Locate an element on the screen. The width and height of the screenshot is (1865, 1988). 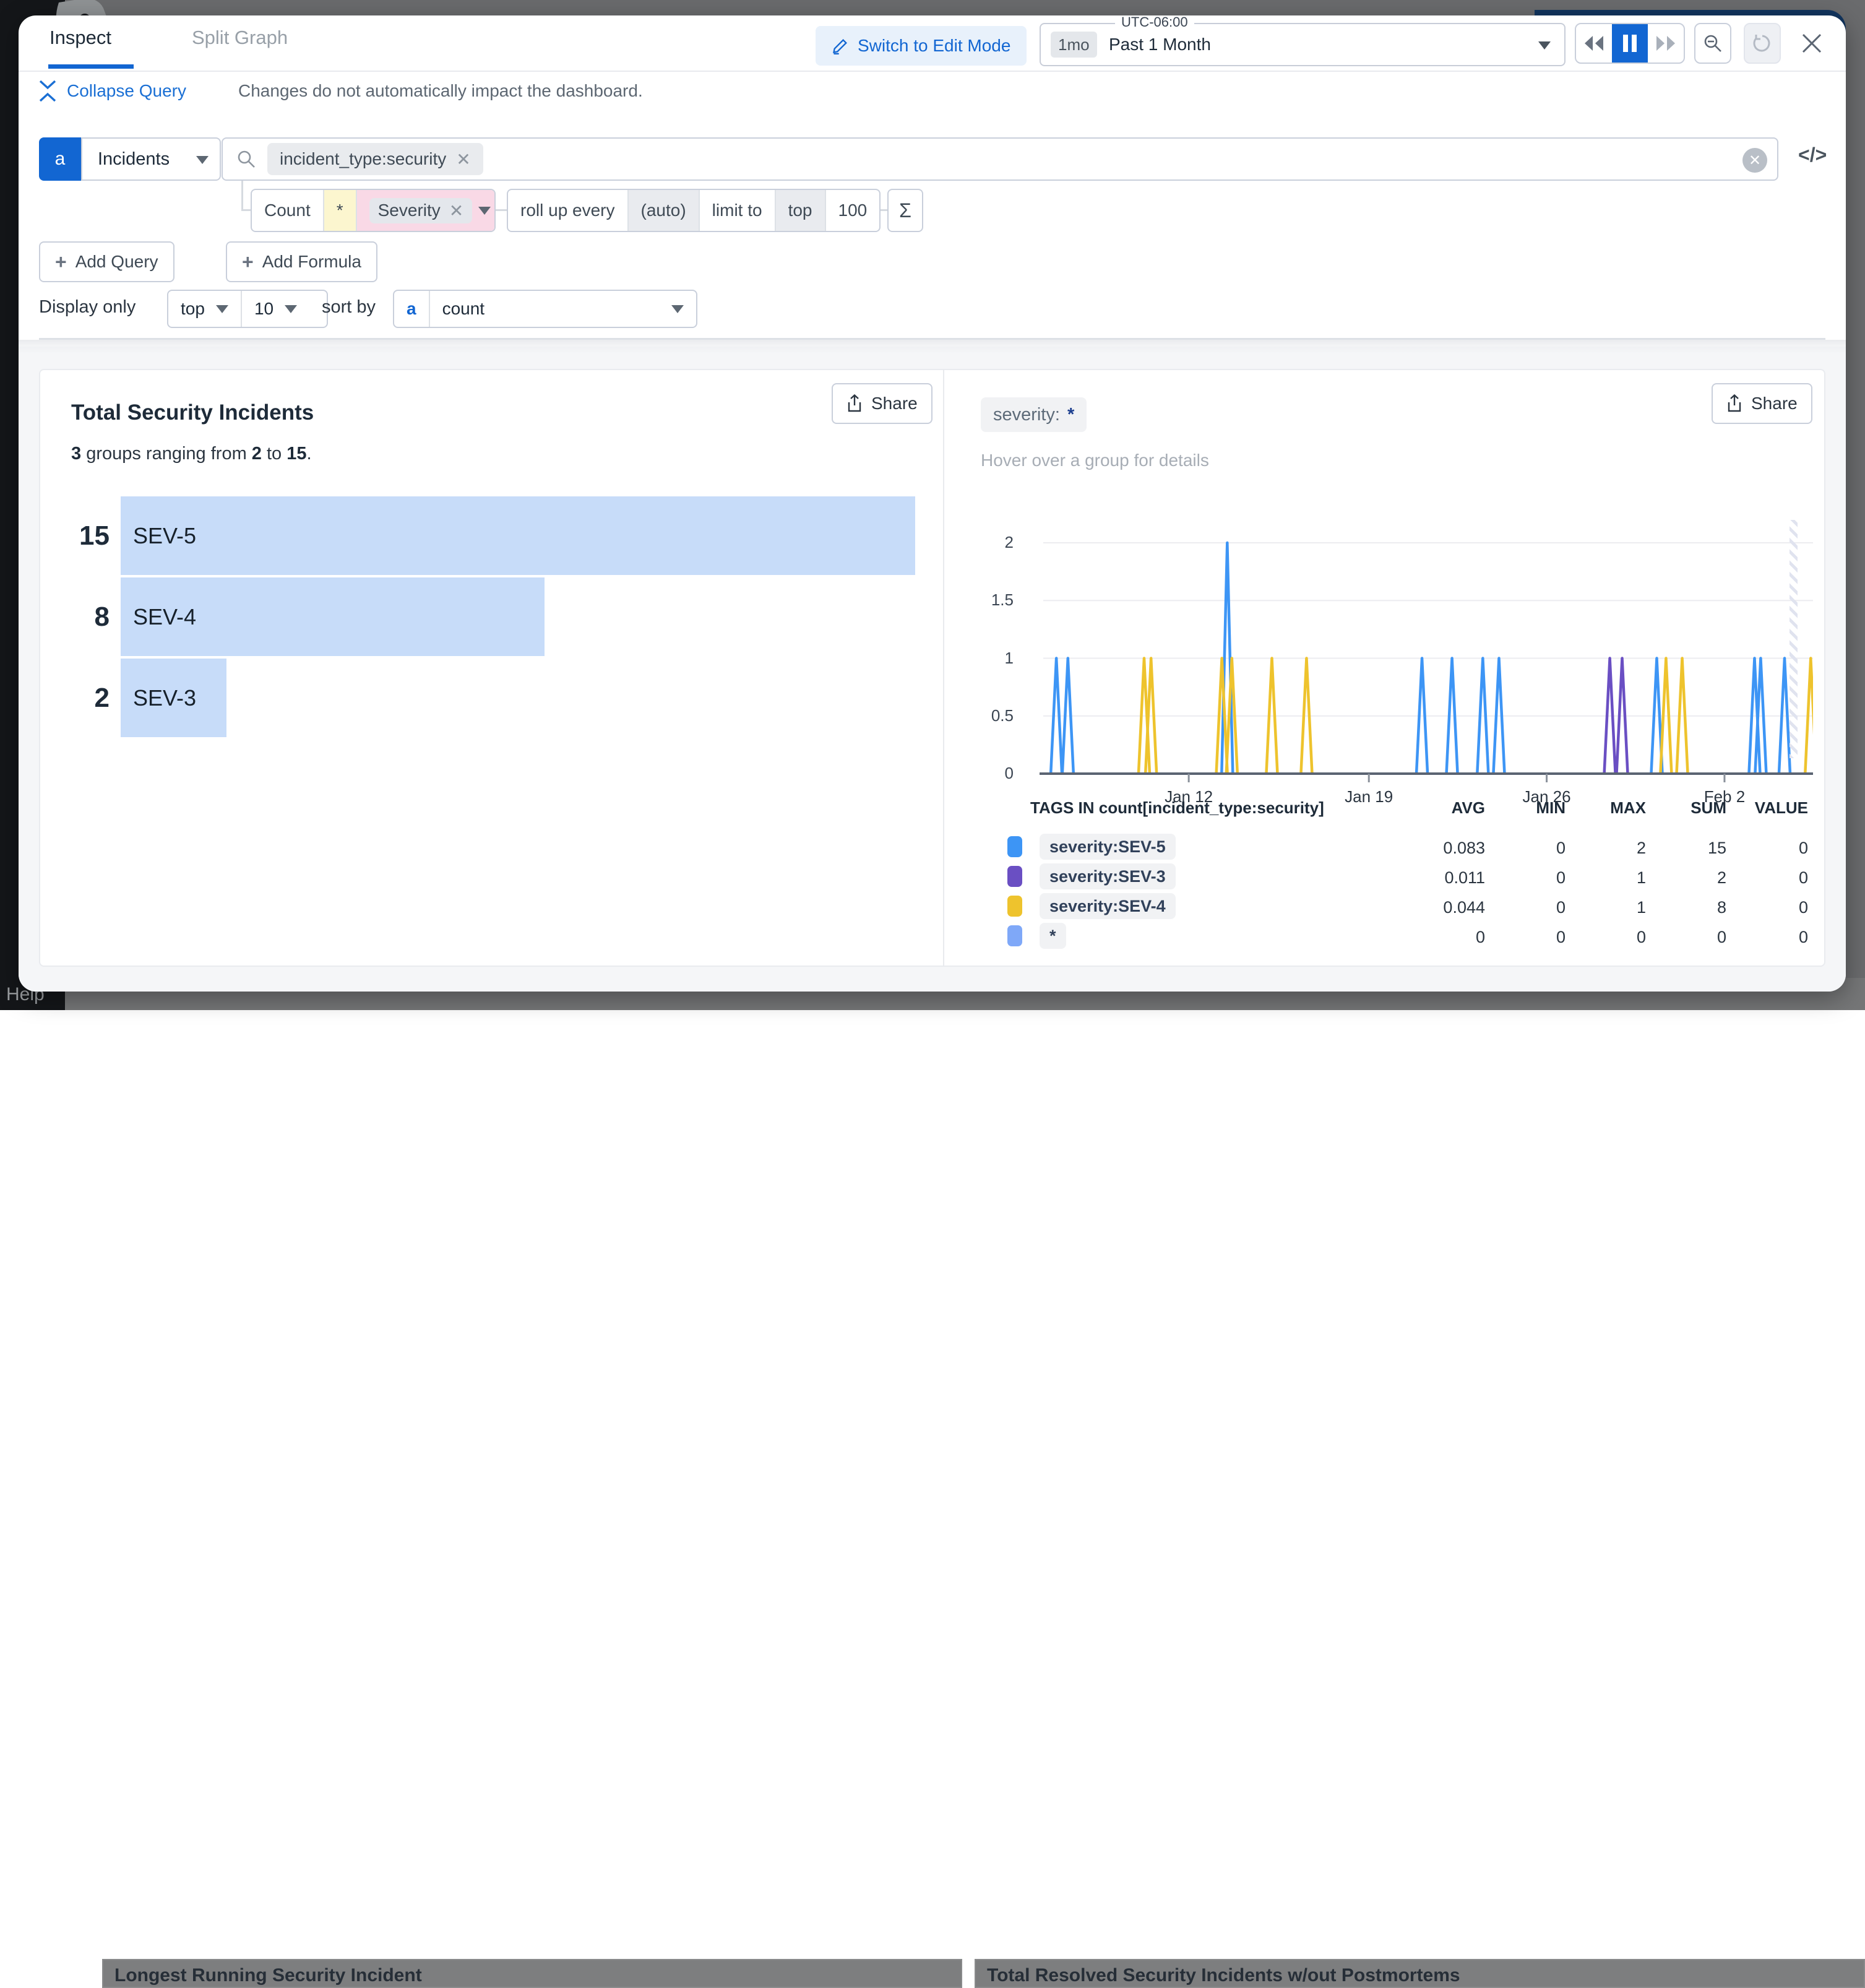
y-axis-label: 0.5 is located at coordinates (995, 715).